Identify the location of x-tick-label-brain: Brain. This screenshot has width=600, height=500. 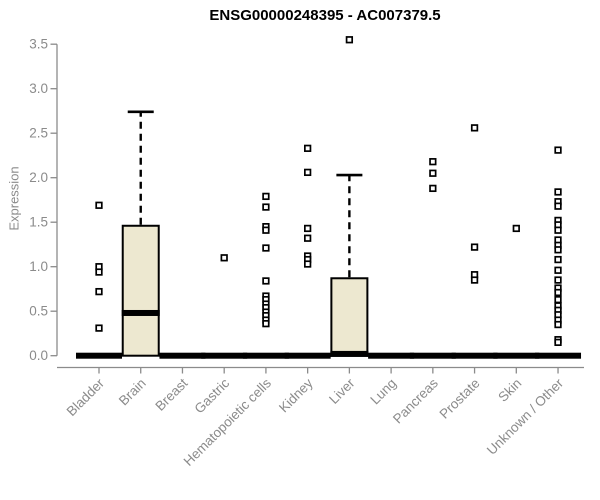
(132, 392).